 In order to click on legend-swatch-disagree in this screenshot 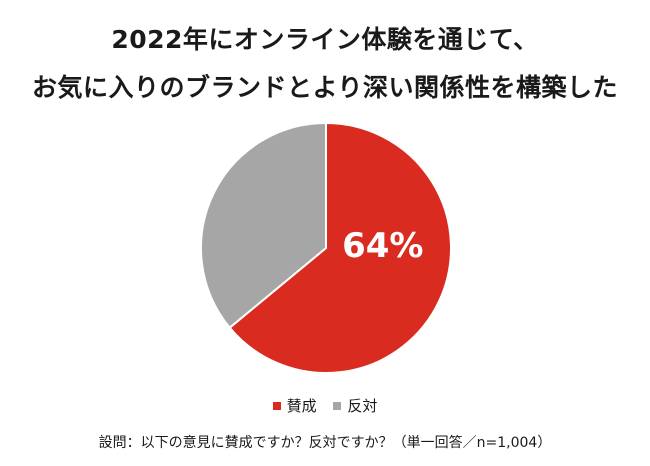, I will do `click(337, 405)`.